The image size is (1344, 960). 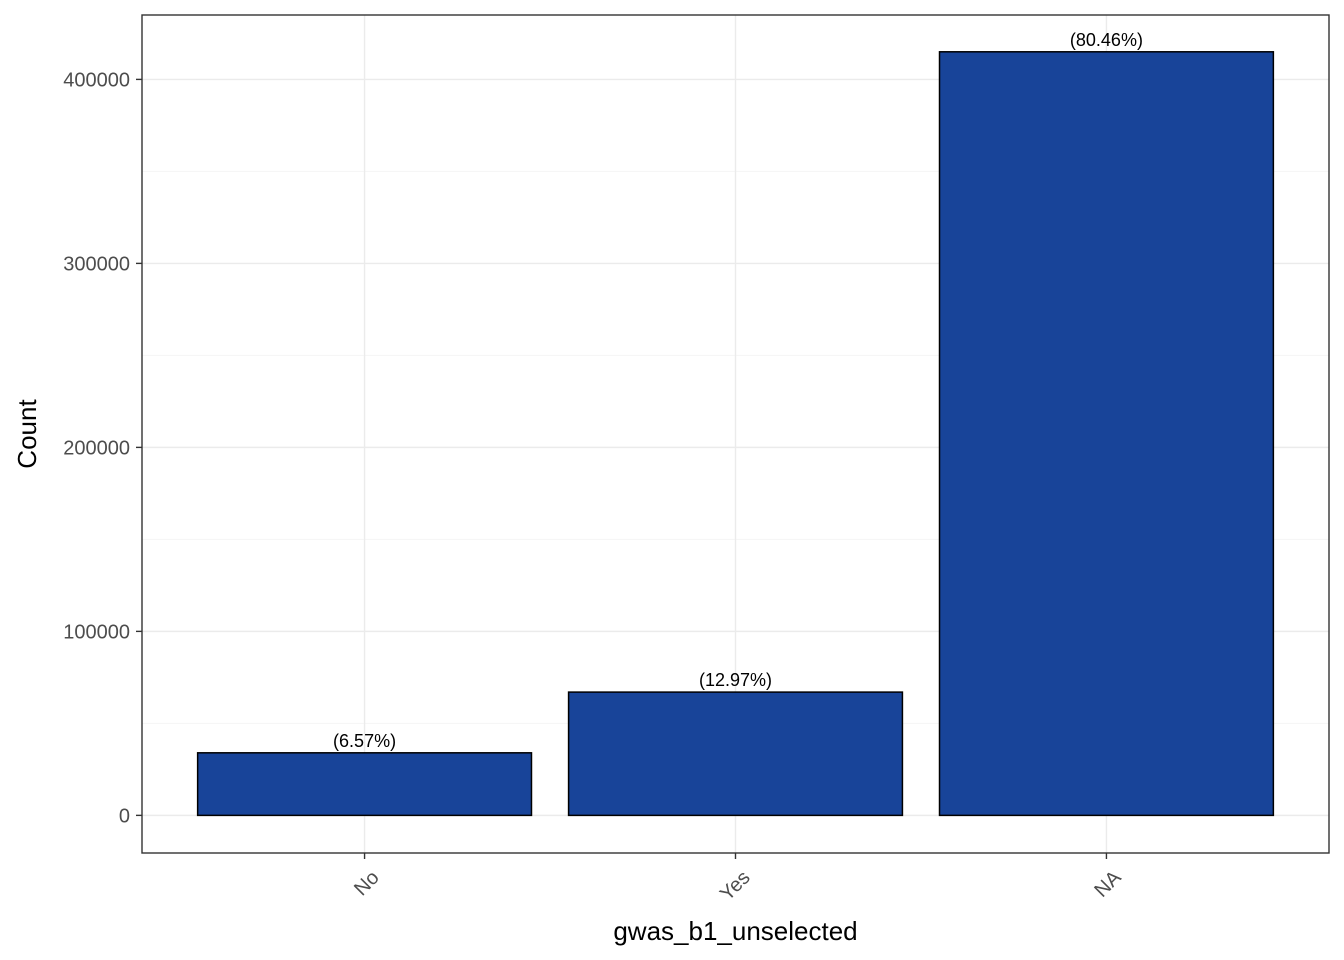 I want to click on y-tick-label: 300000, so click(x=96, y=264).